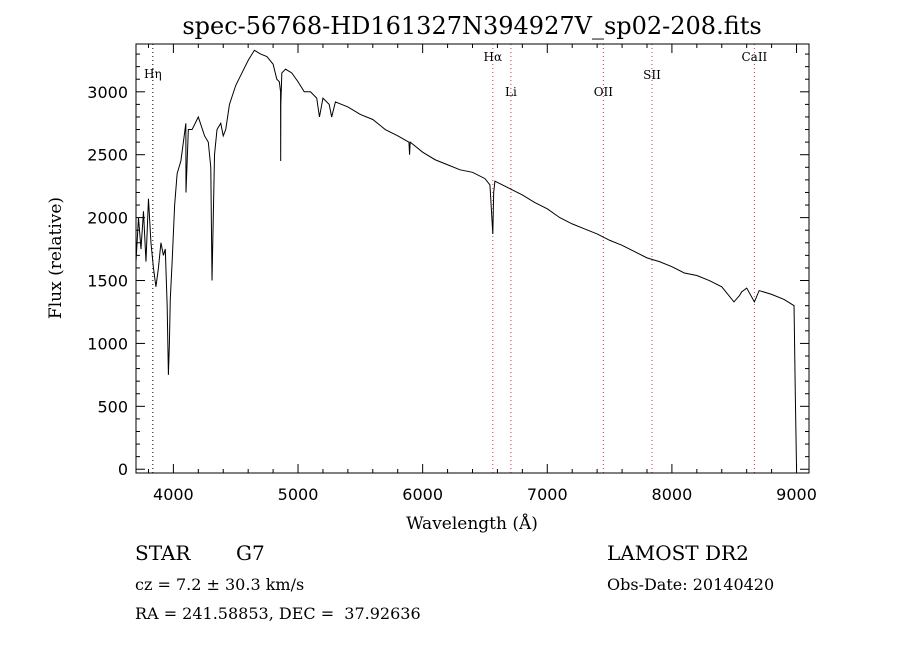 This screenshot has width=900, height=650. Describe the element at coordinates (112, 406) in the screenshot. I see `y-tick-label: 500` at that location.